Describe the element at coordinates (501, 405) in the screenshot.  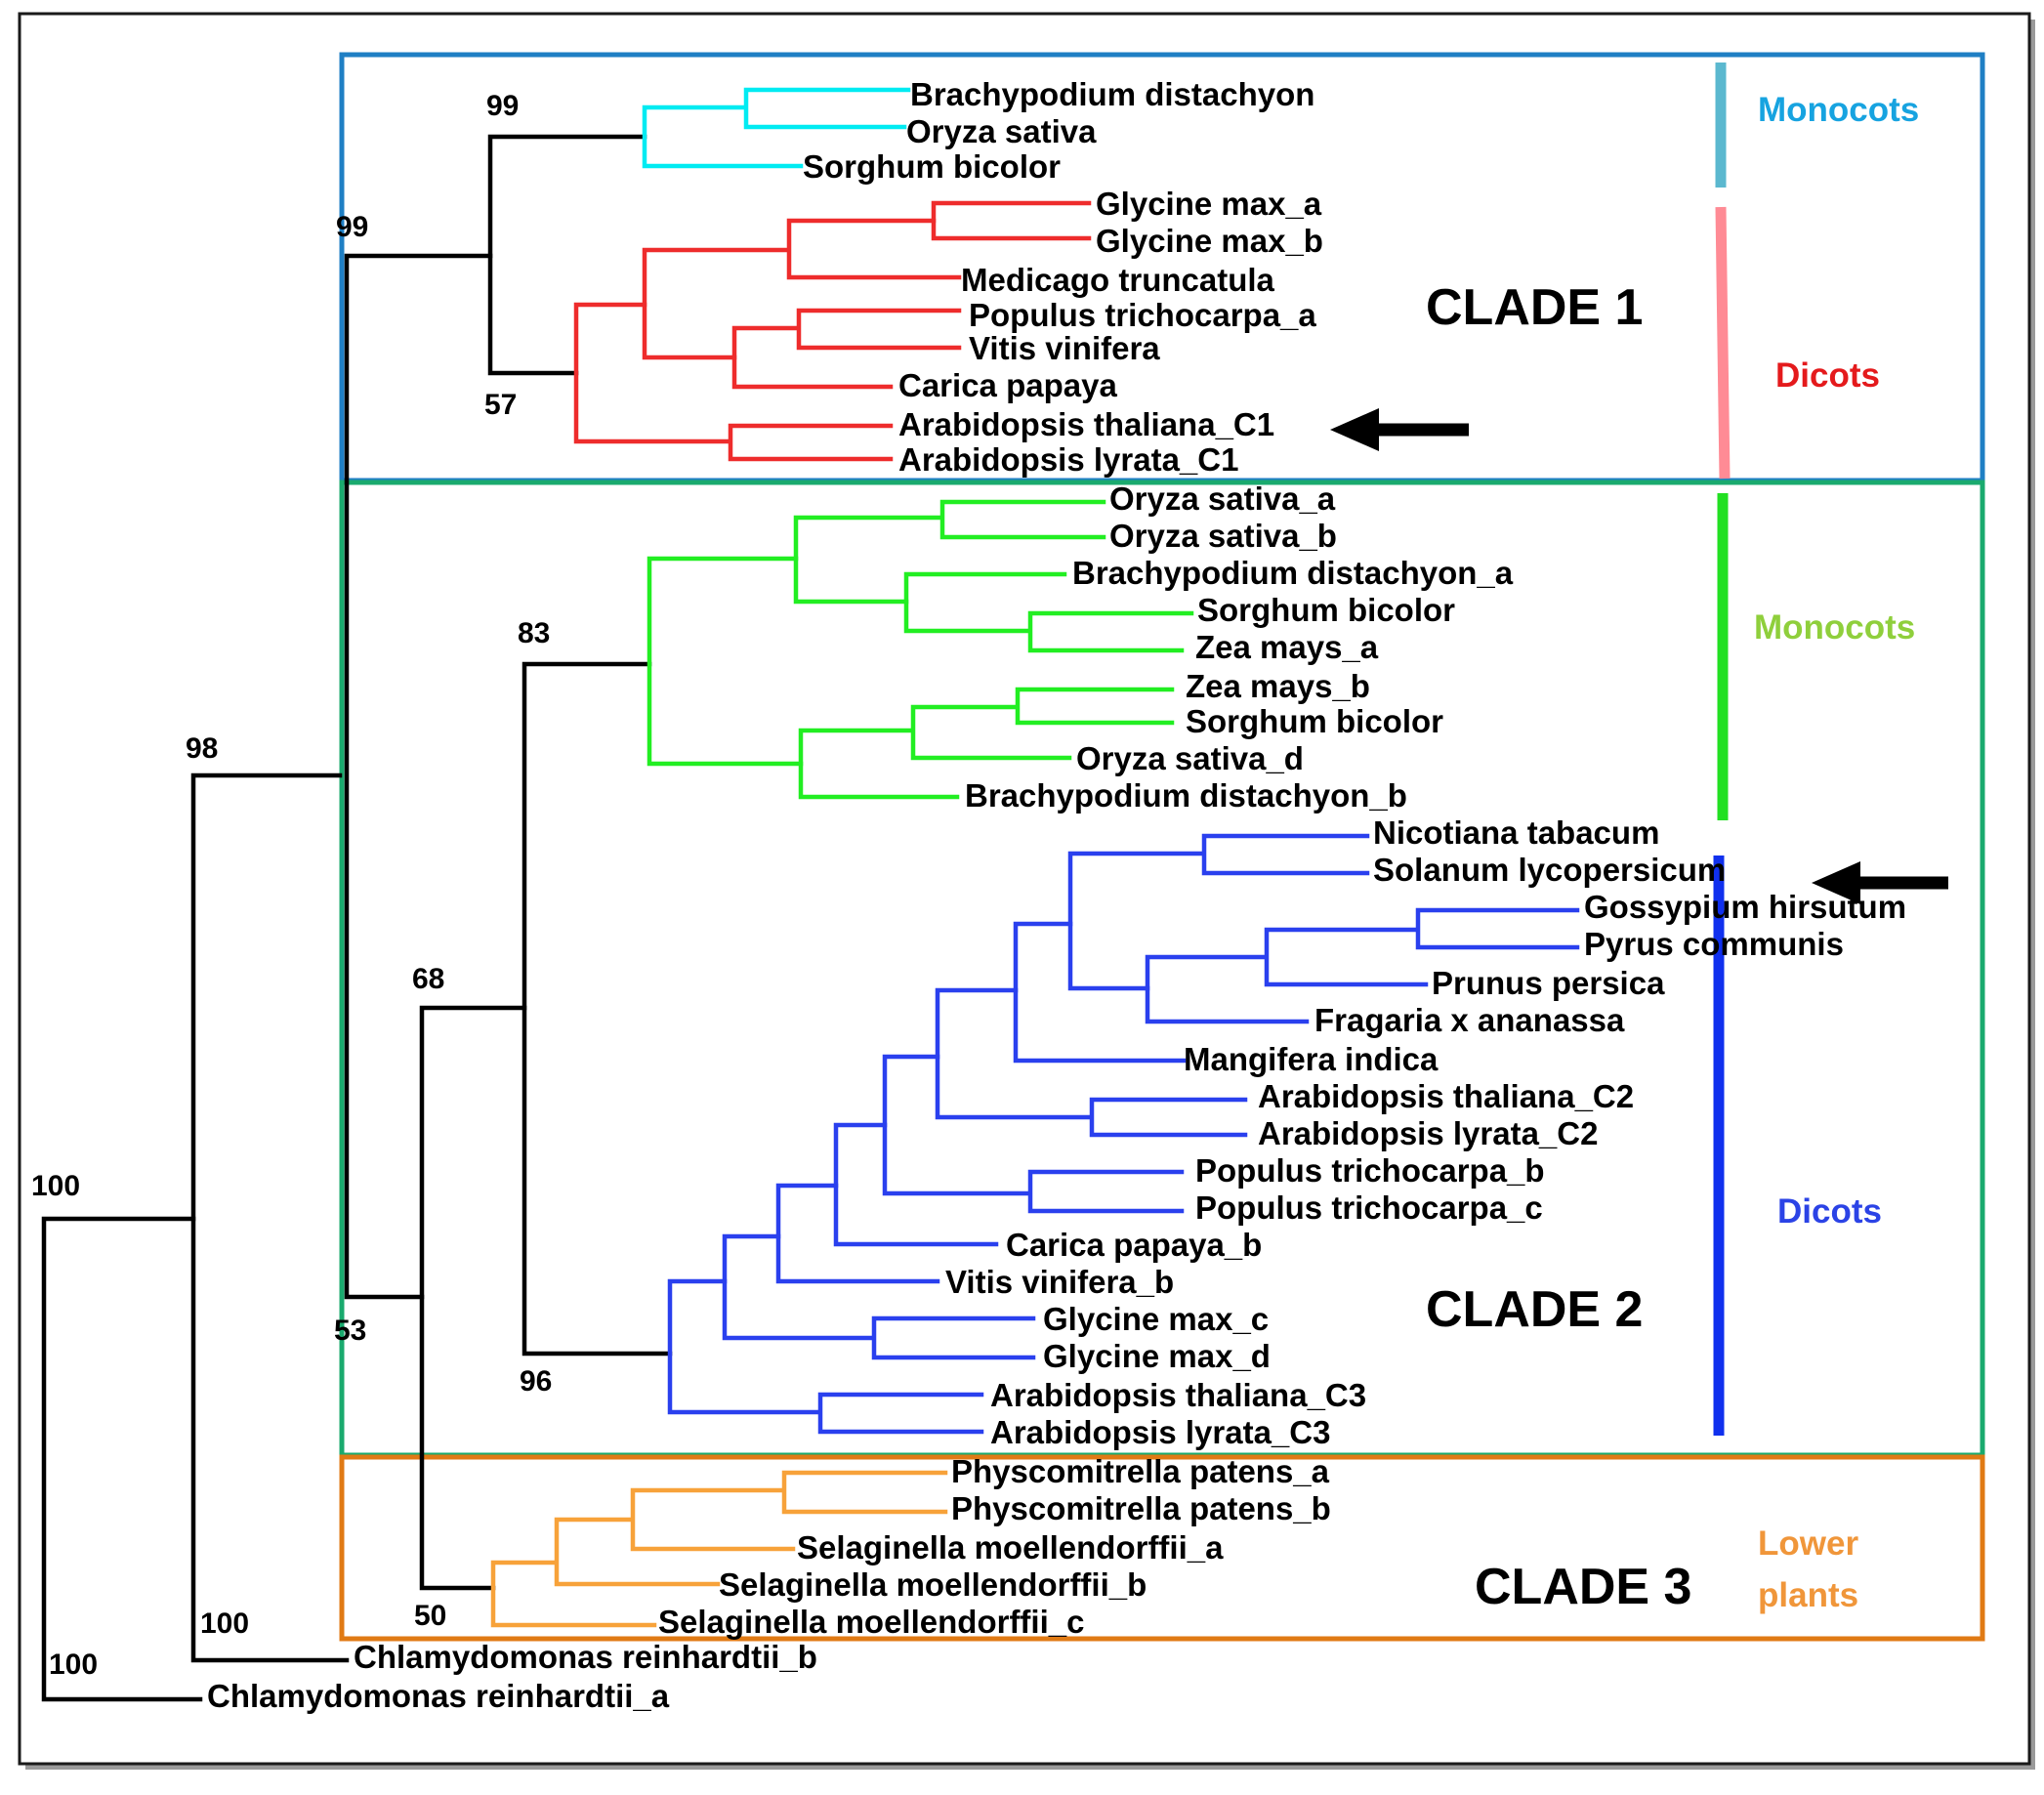
I see `bootstrap-value: 57` at that location.